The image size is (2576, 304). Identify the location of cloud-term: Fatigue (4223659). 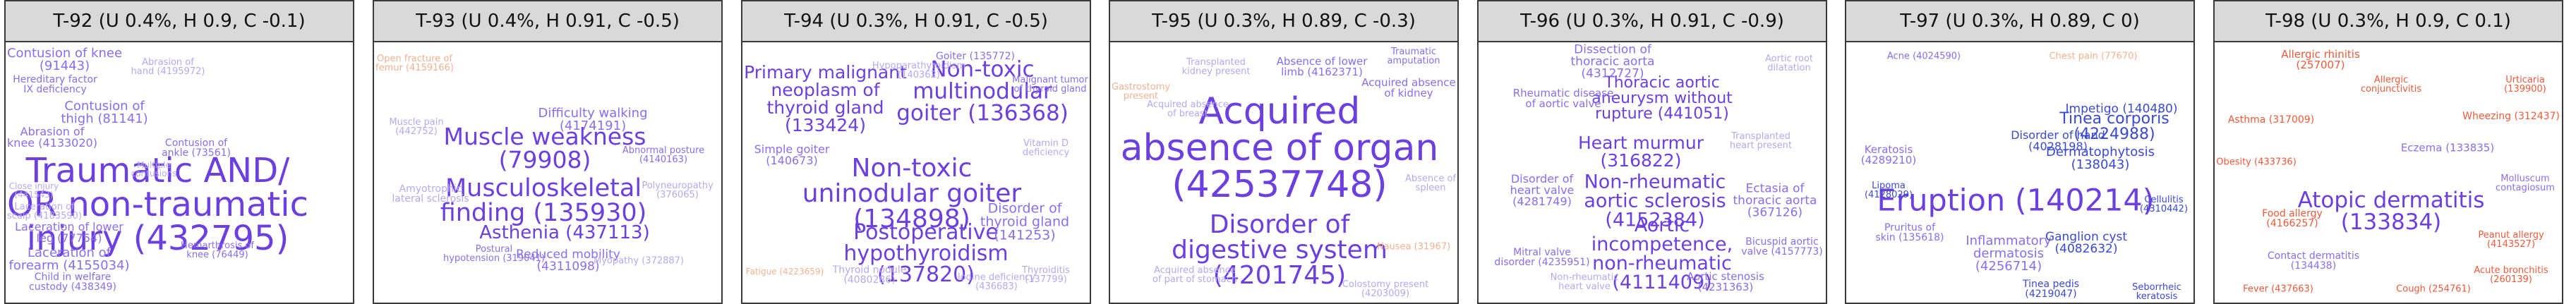
(784, 271).